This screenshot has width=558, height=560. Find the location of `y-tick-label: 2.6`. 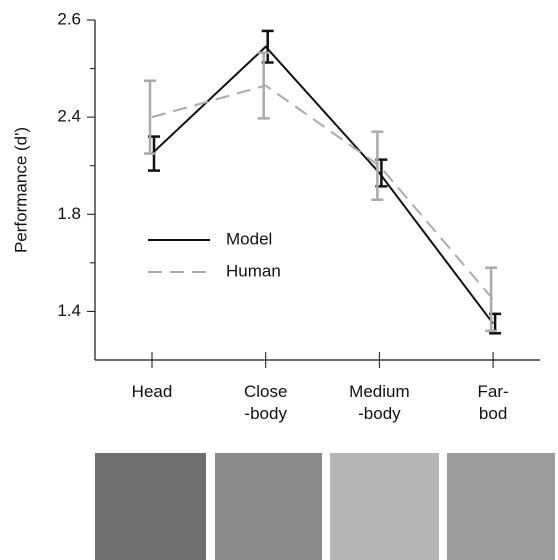

y-tick-label: 2.6 is located at coordinates (69, 18).